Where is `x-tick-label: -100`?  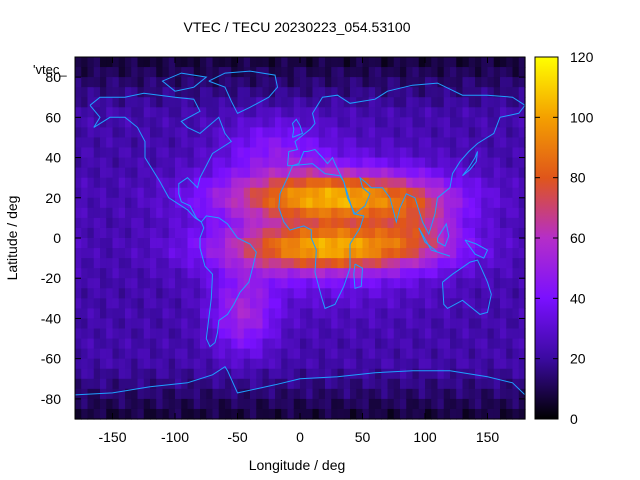 x-tick-label: -100 is located at coordinates (175, 437).